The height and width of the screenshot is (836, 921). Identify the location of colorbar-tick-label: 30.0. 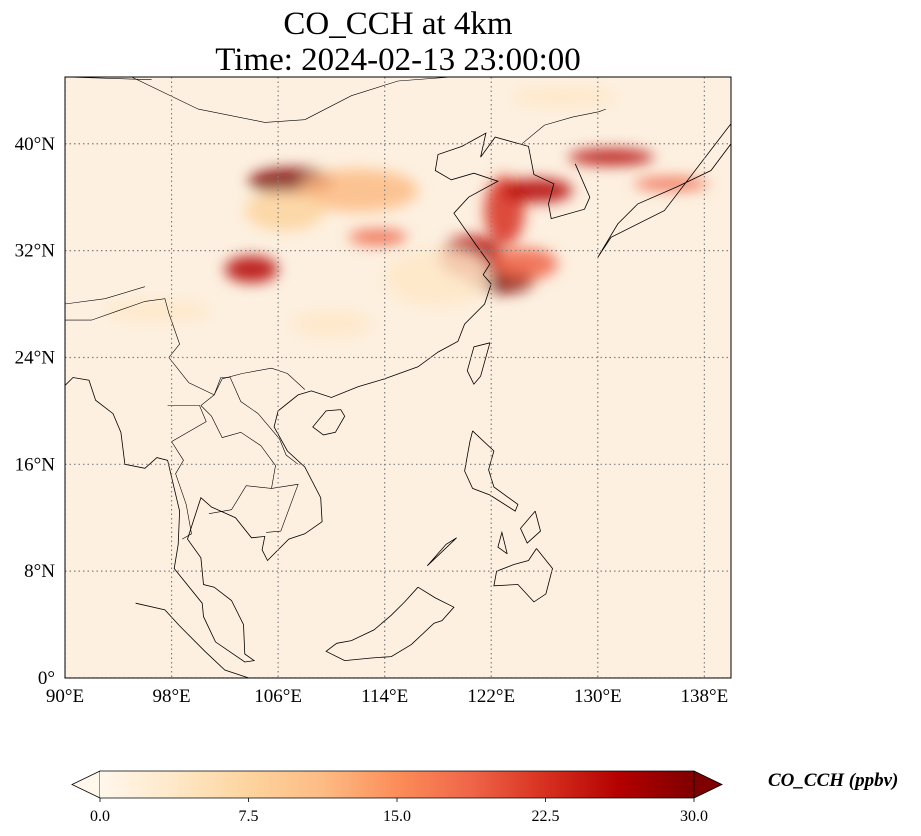
(694, 816).